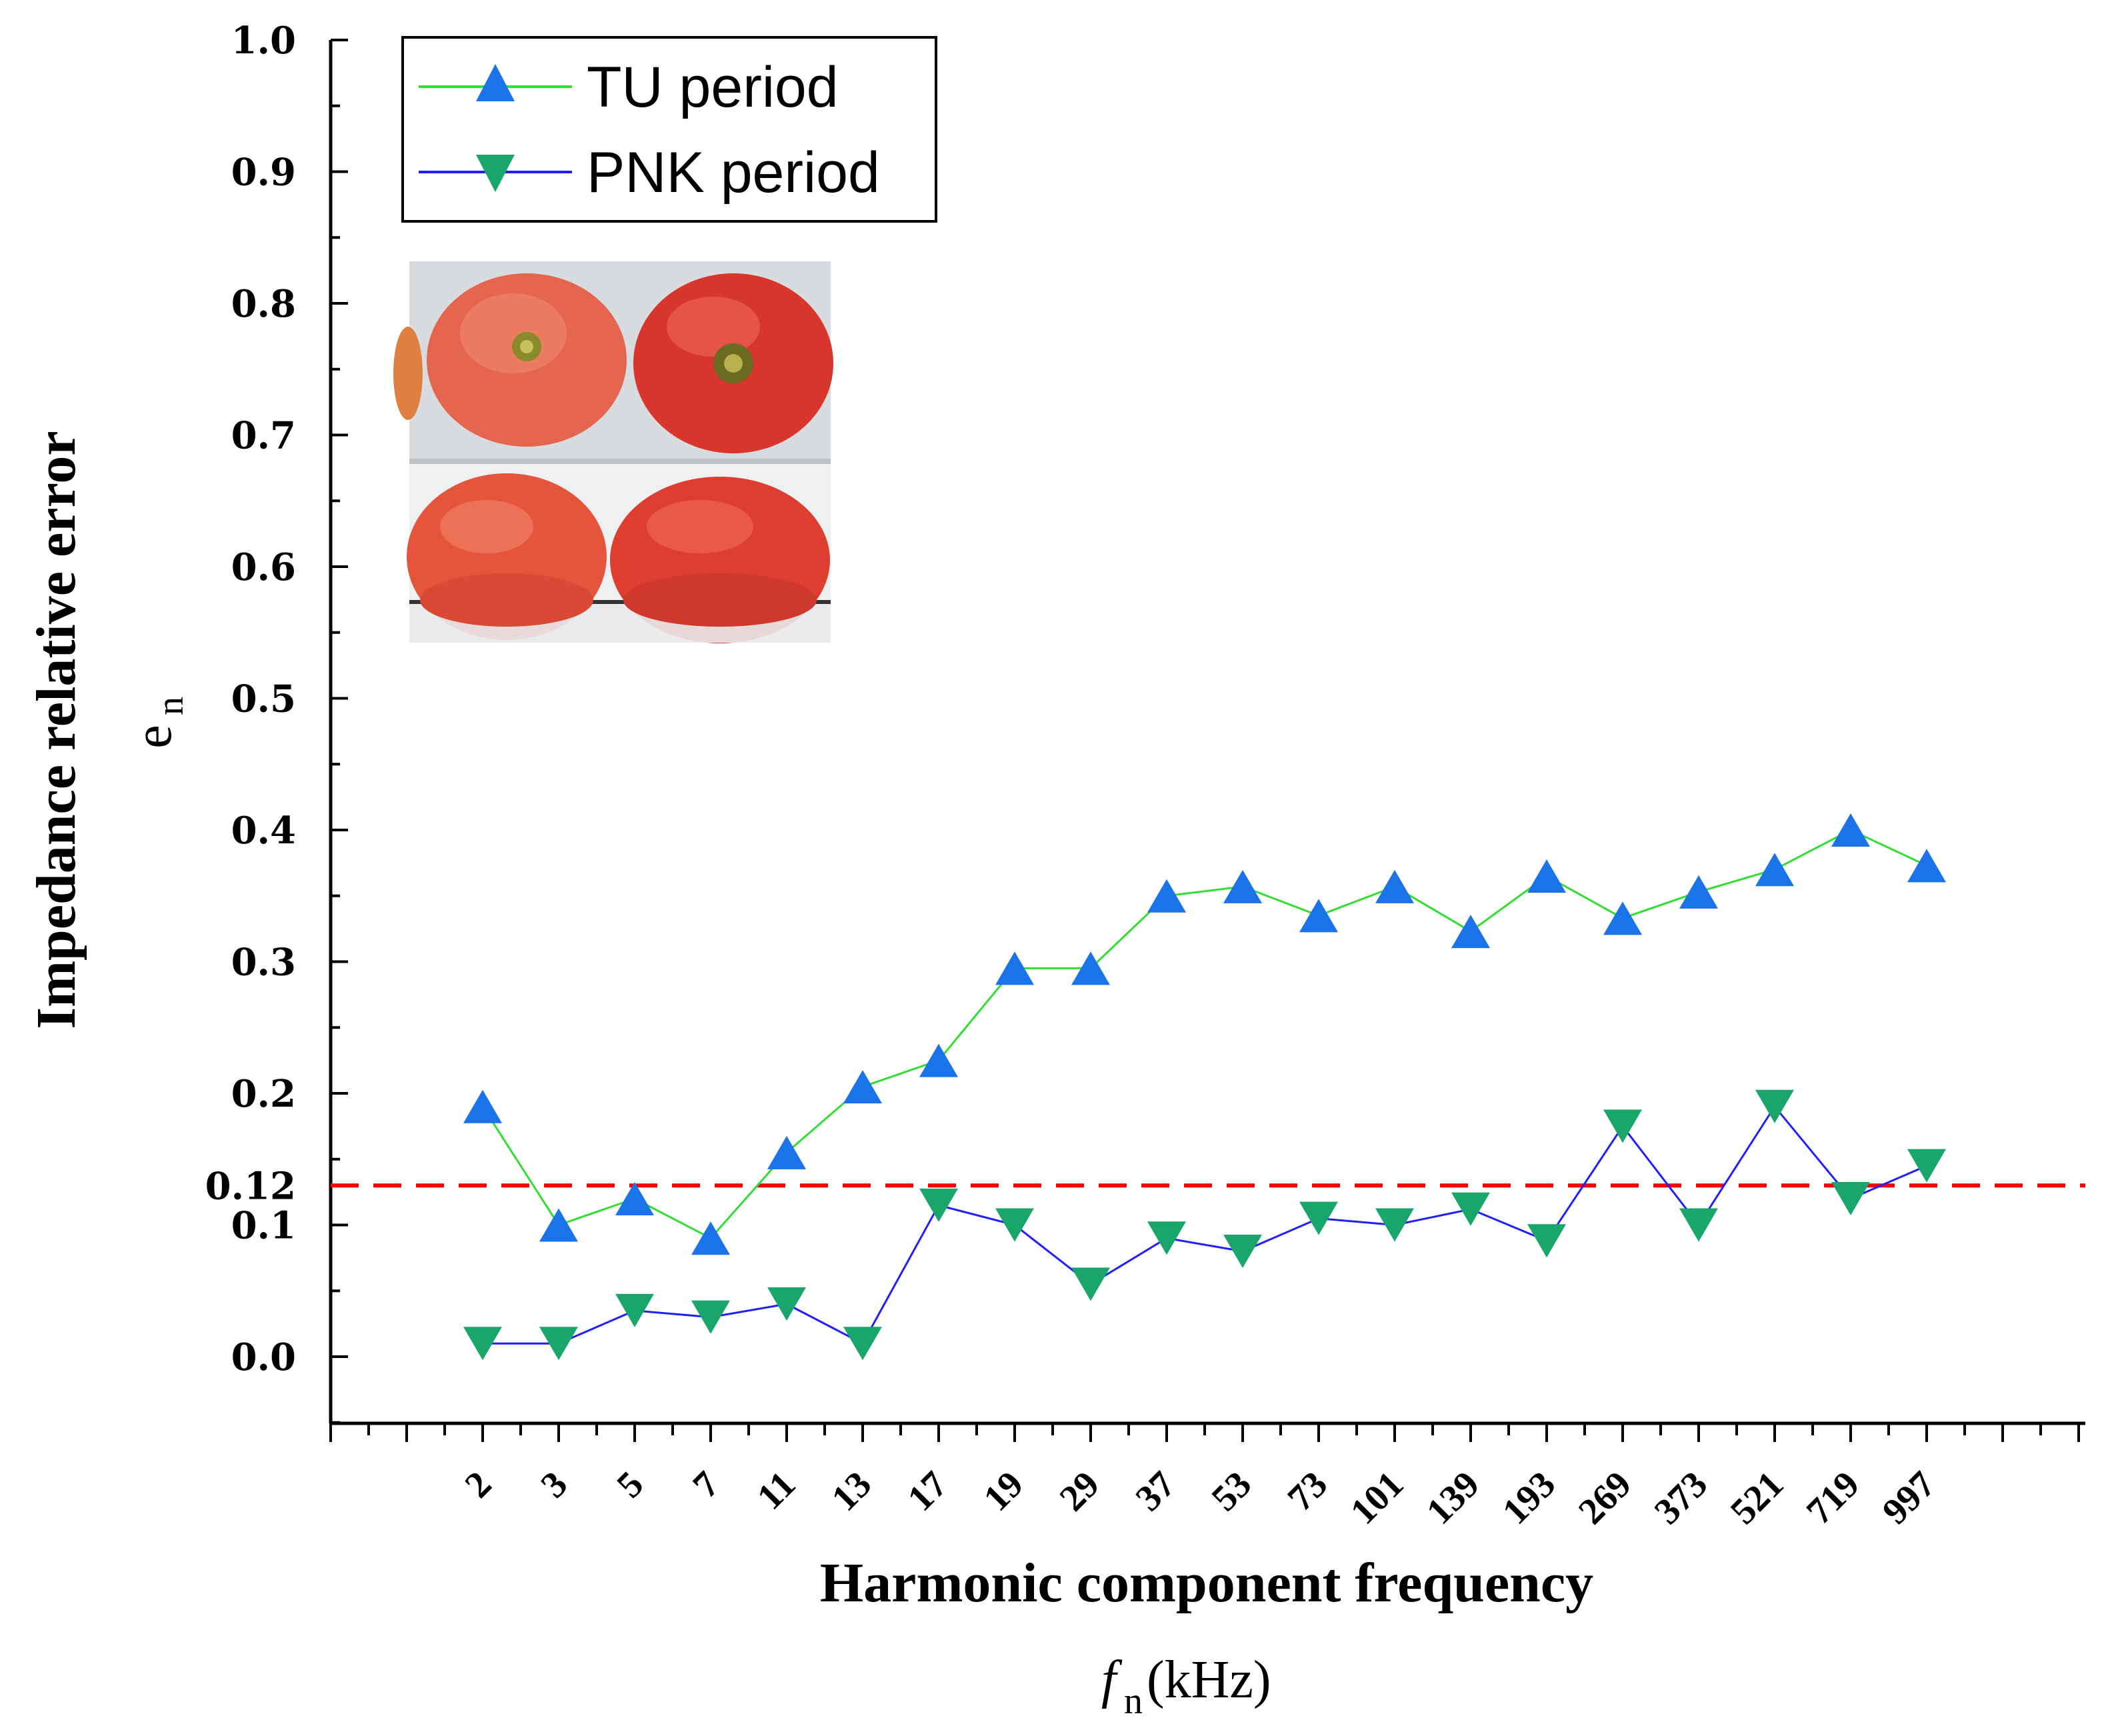 The width and height of the screenshot is (2112, 1736). I want to click on x-tick-label: 17, so click(927, 1491).